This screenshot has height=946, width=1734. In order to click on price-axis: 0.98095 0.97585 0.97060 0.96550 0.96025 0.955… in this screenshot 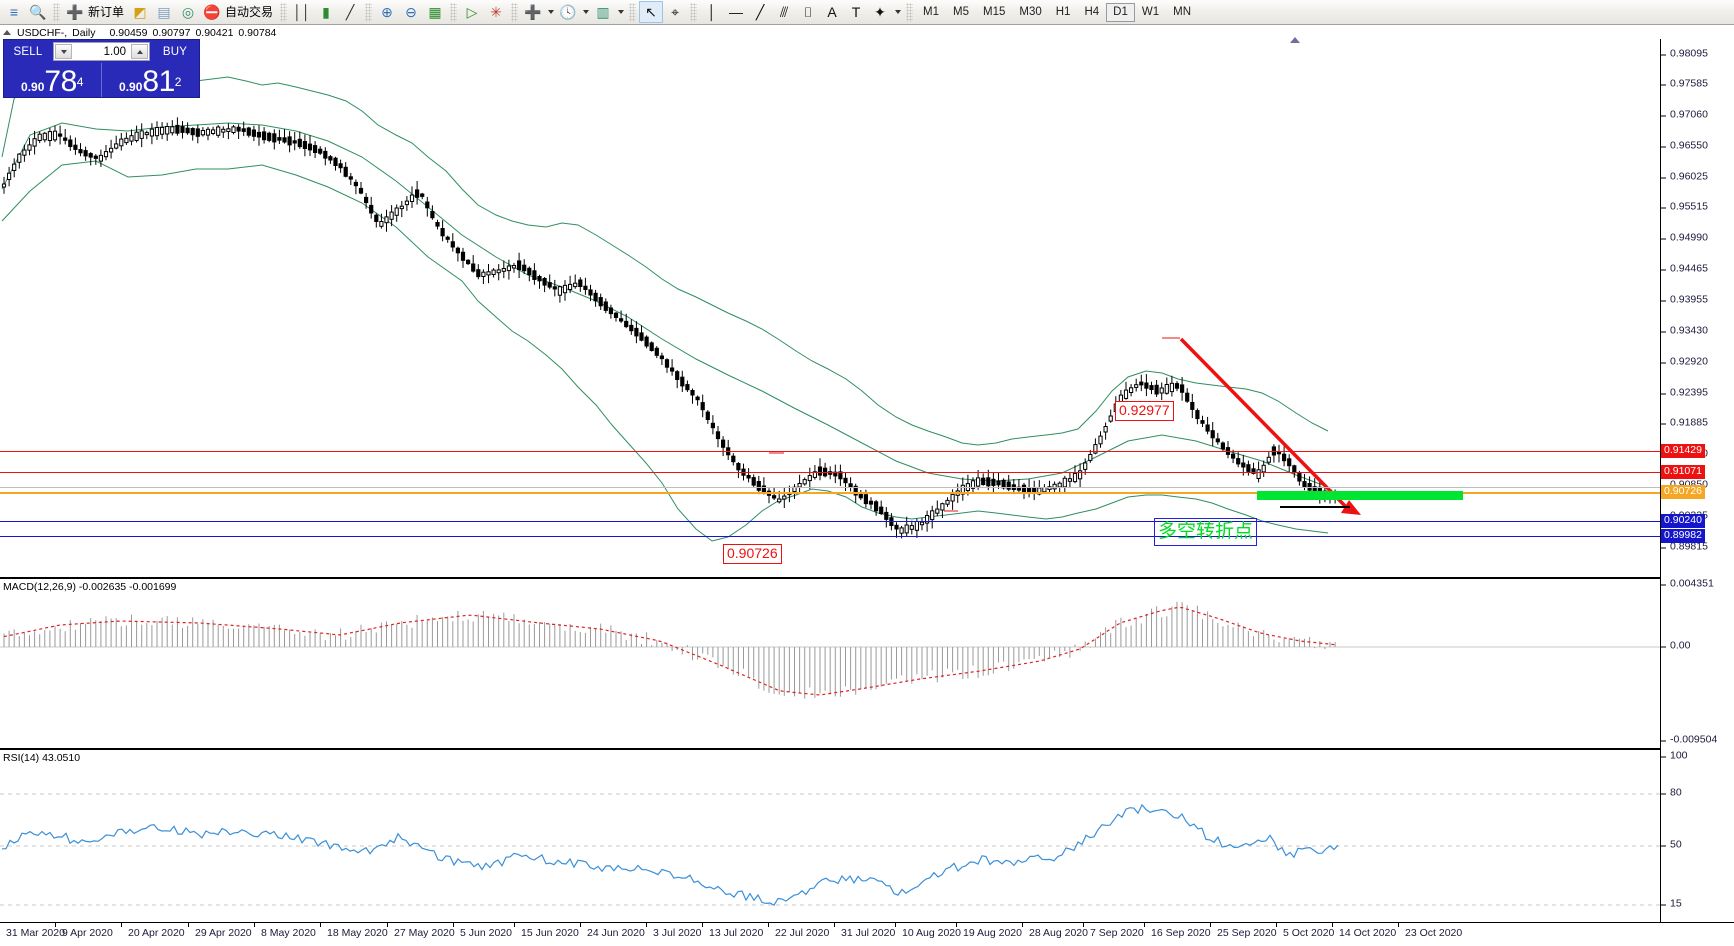, I will do `click(1697, 492)`.